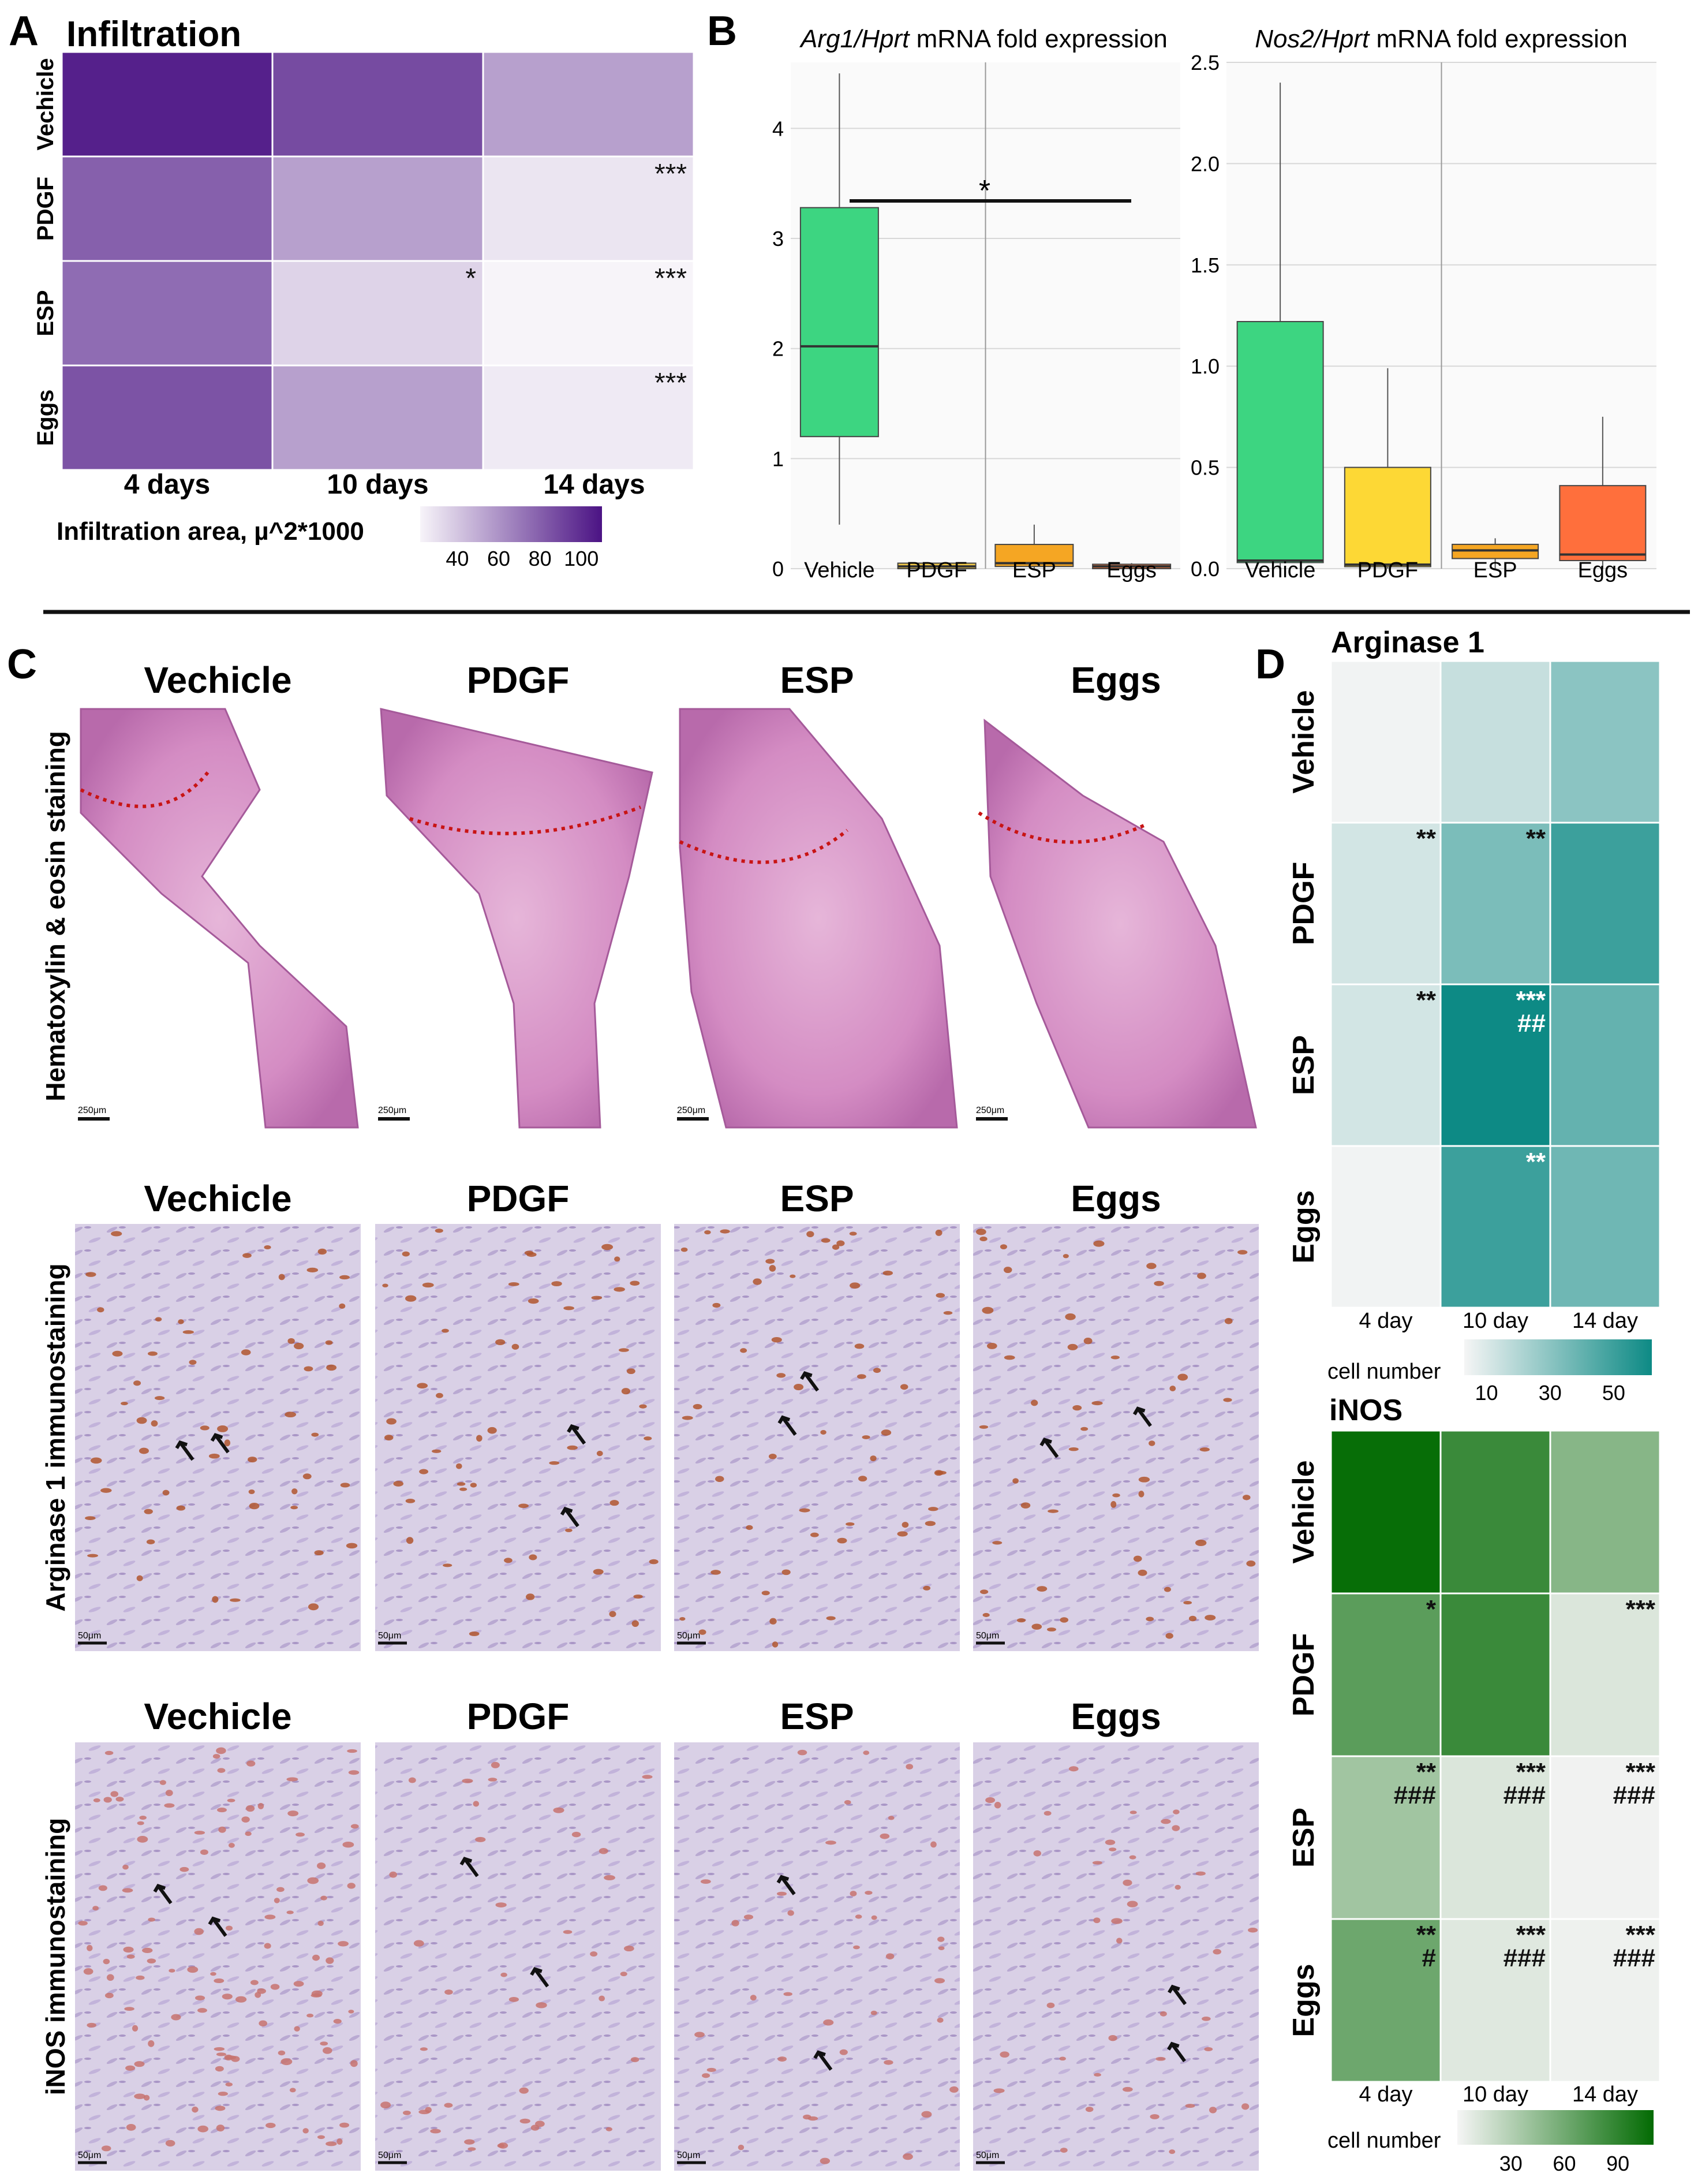 Image resolution: width=1698 pixels, height=2184 pixels. I want to click on arrow-head, so click(566, 1511).